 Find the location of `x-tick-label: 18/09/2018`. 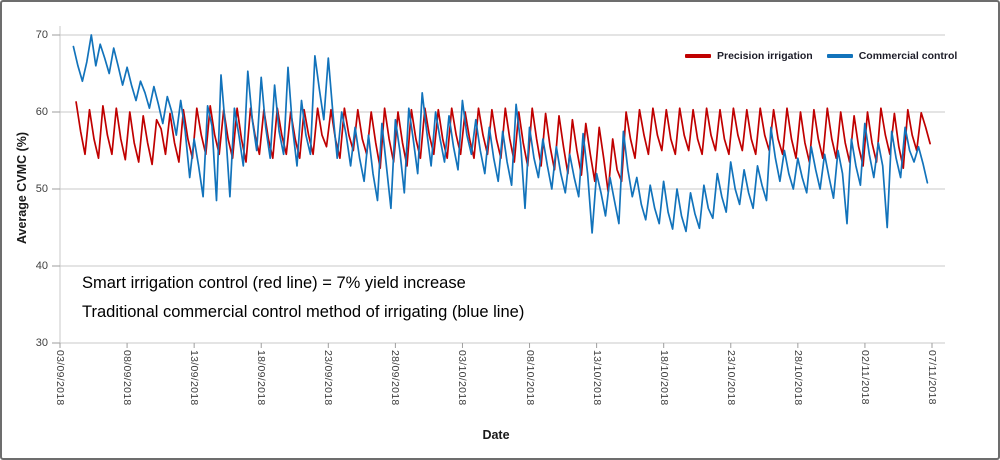

x-tick-label: 18/09/2018 is located at coordinates (261, 378).